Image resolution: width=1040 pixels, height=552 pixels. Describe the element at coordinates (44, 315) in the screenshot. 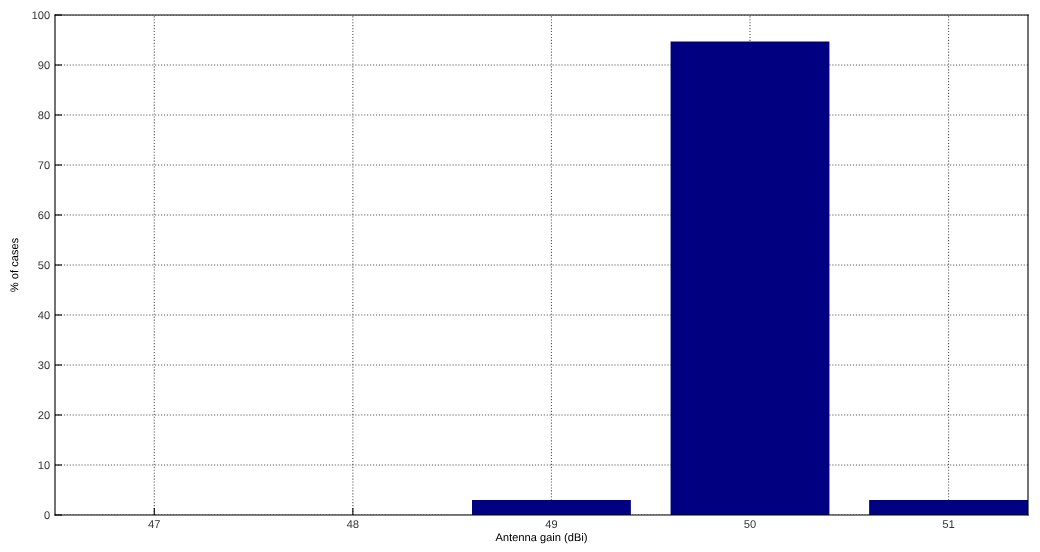

I see `y-tick-label: 40` at that location.